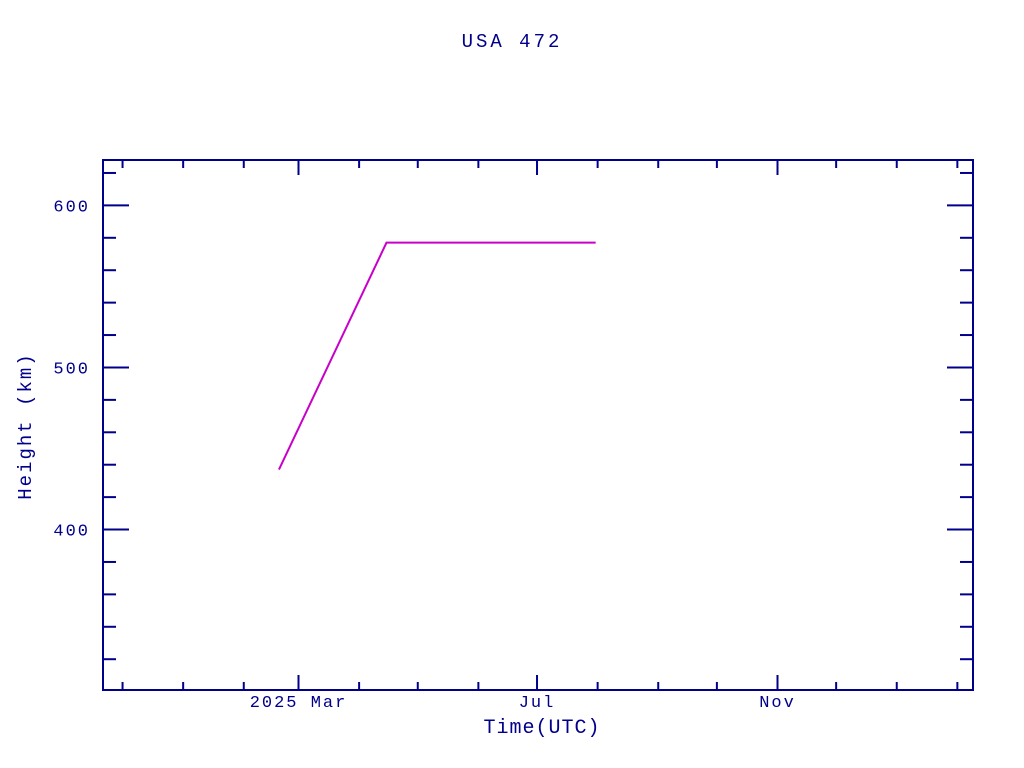  Describe the element at coordinates (537, 703) in the screenshot. I see `x-tick-label: Jul` at that location.